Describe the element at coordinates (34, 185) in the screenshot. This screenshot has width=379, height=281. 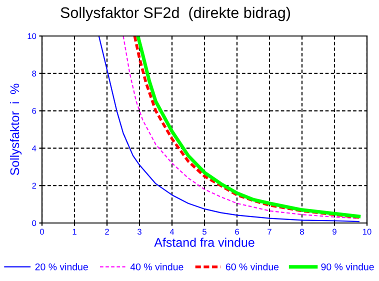
I see `y-tick-label: 2` at that location.